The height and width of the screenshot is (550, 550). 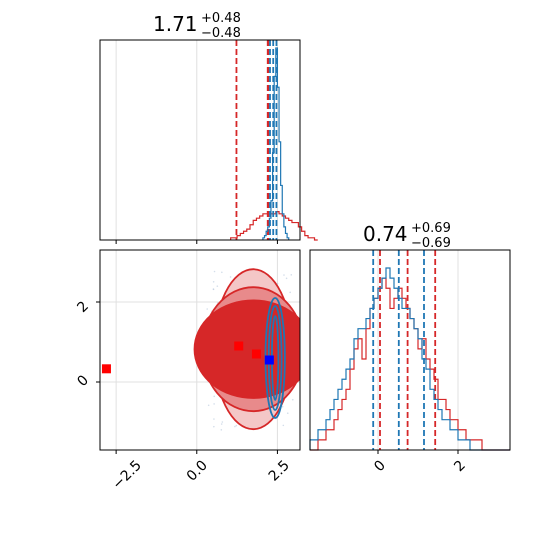 What do you see at coordinates (200, 140) in the screenshot?
I see `tl-frame` at bounding box center [200, 140].